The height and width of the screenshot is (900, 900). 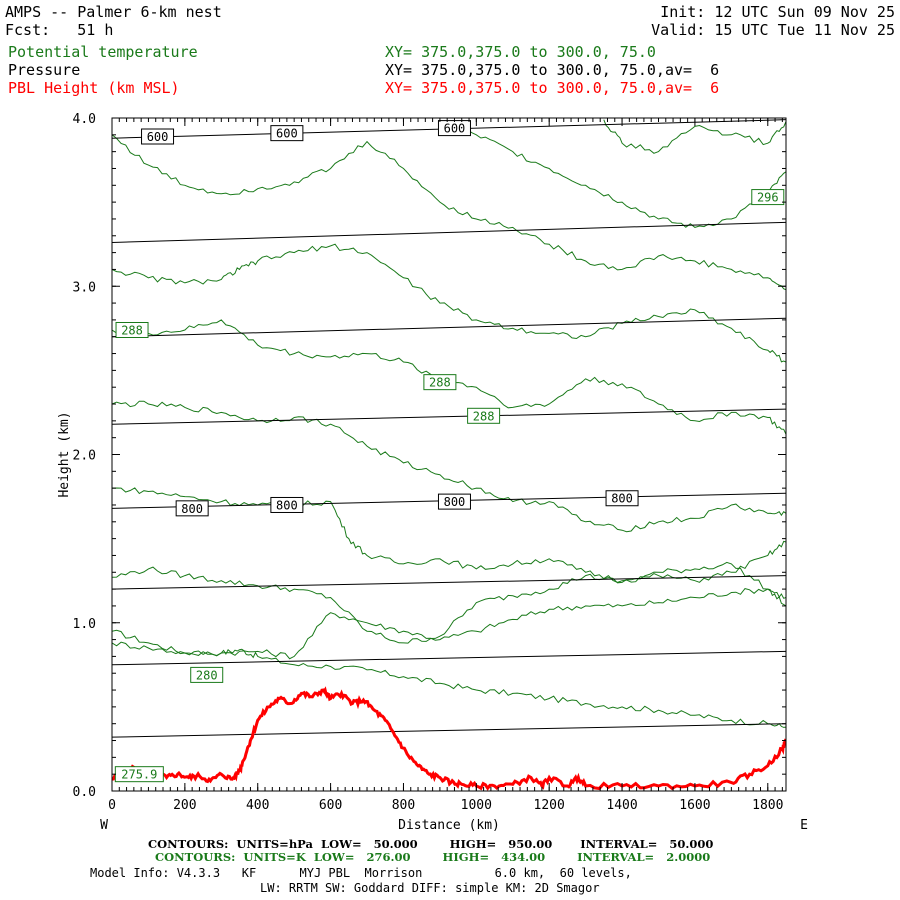 I want to click on field-pressure-name: Pressure, so click(x=44, y=70).